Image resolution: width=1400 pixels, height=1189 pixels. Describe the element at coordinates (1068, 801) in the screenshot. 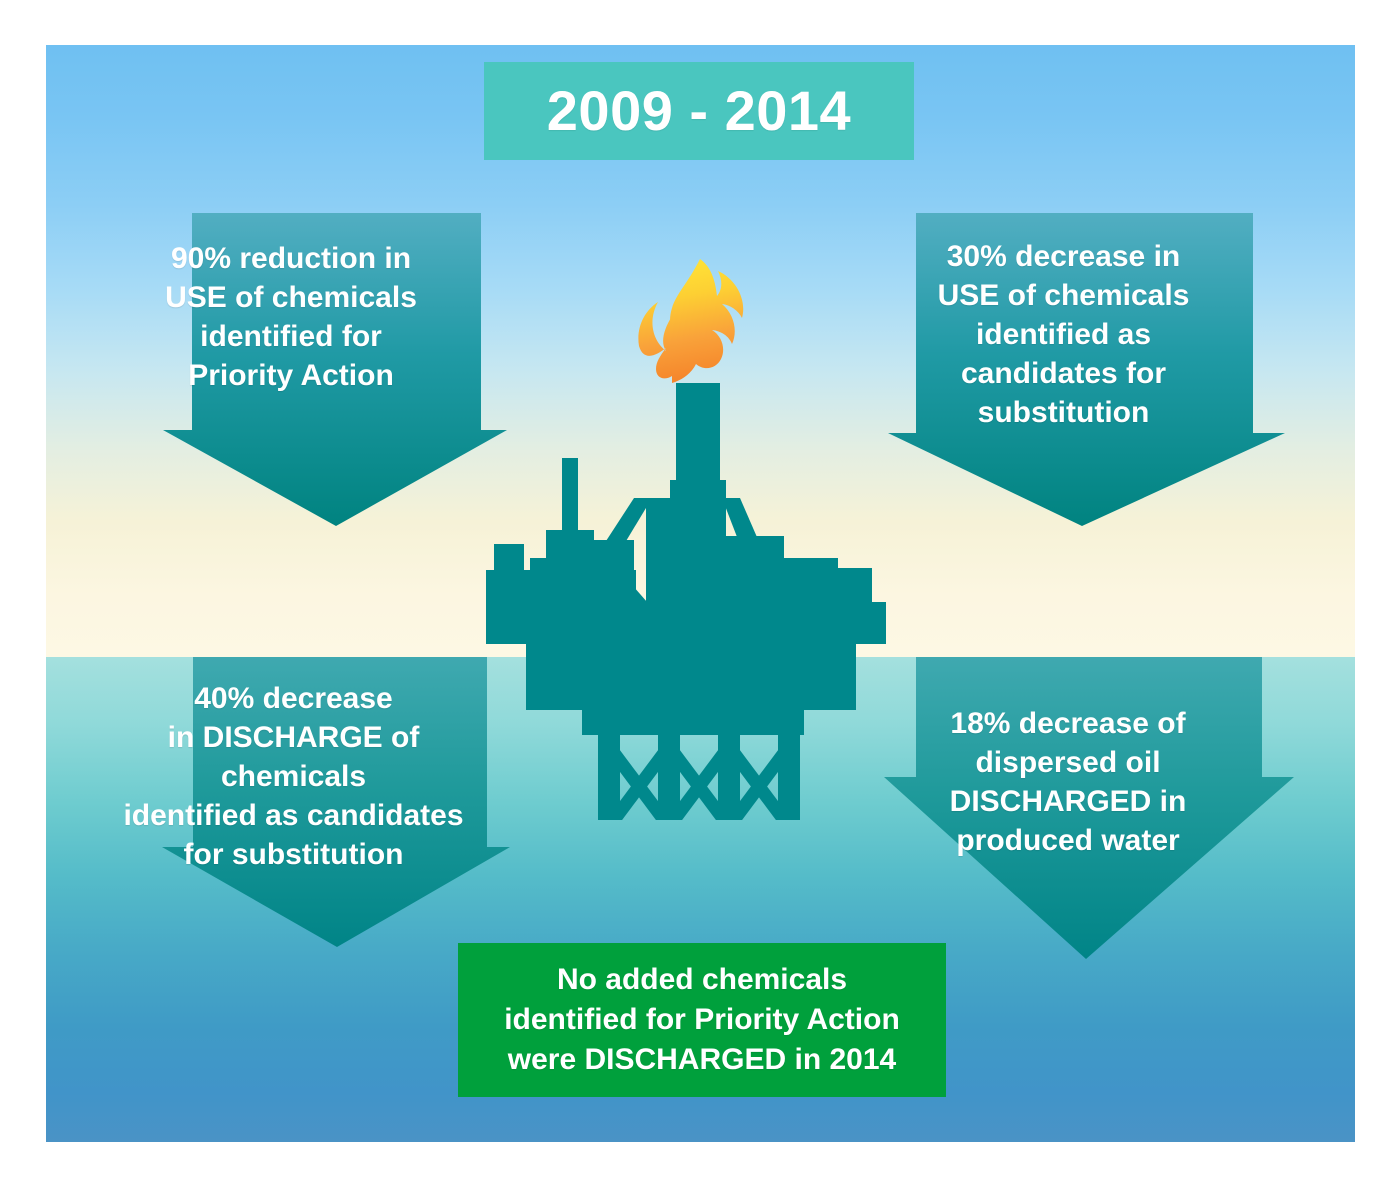

I see `arrow-br-line-3: DISCHARGED in` at that location.